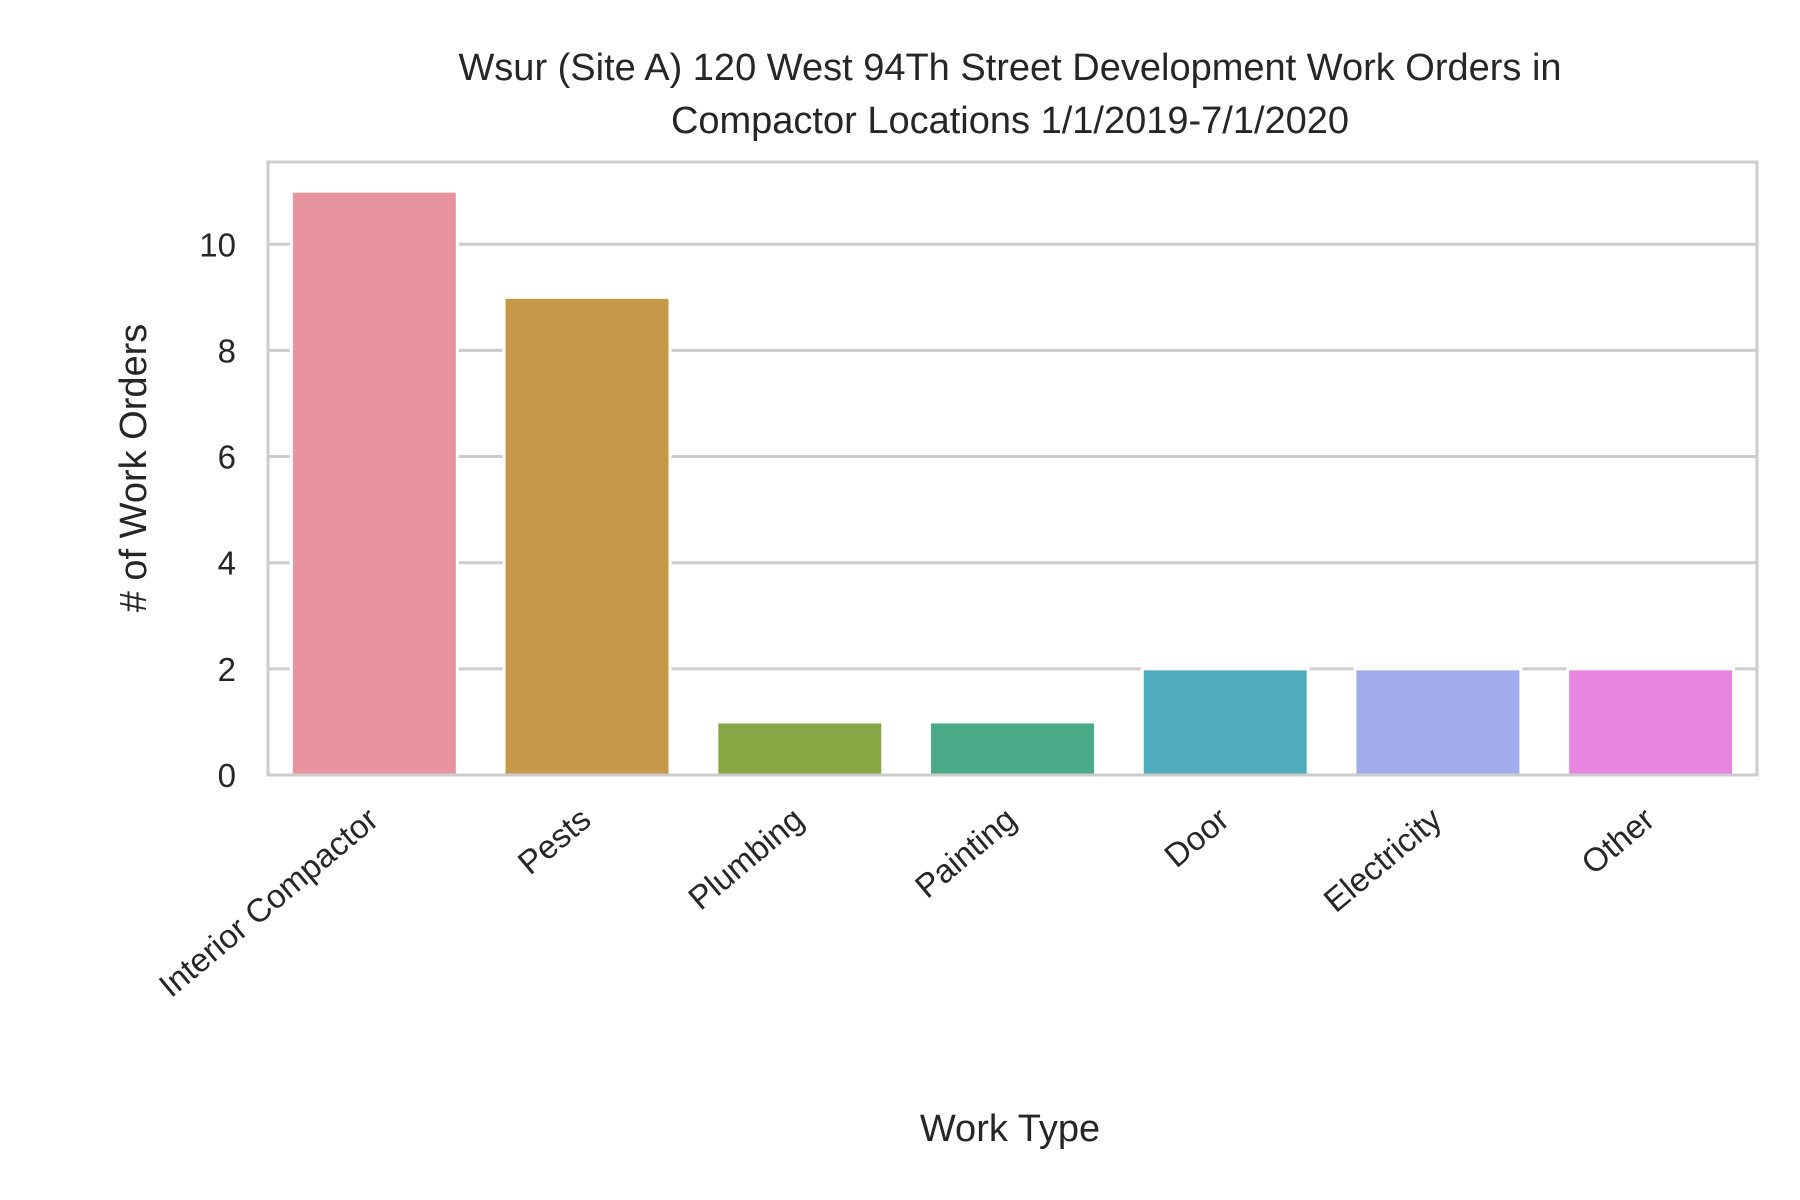 This screenshot has height=1200, width=1800. What do you see at coordinates (800, 748) in the screenshot?
I see `bar-plumbing` at bounding box center [800, 748].